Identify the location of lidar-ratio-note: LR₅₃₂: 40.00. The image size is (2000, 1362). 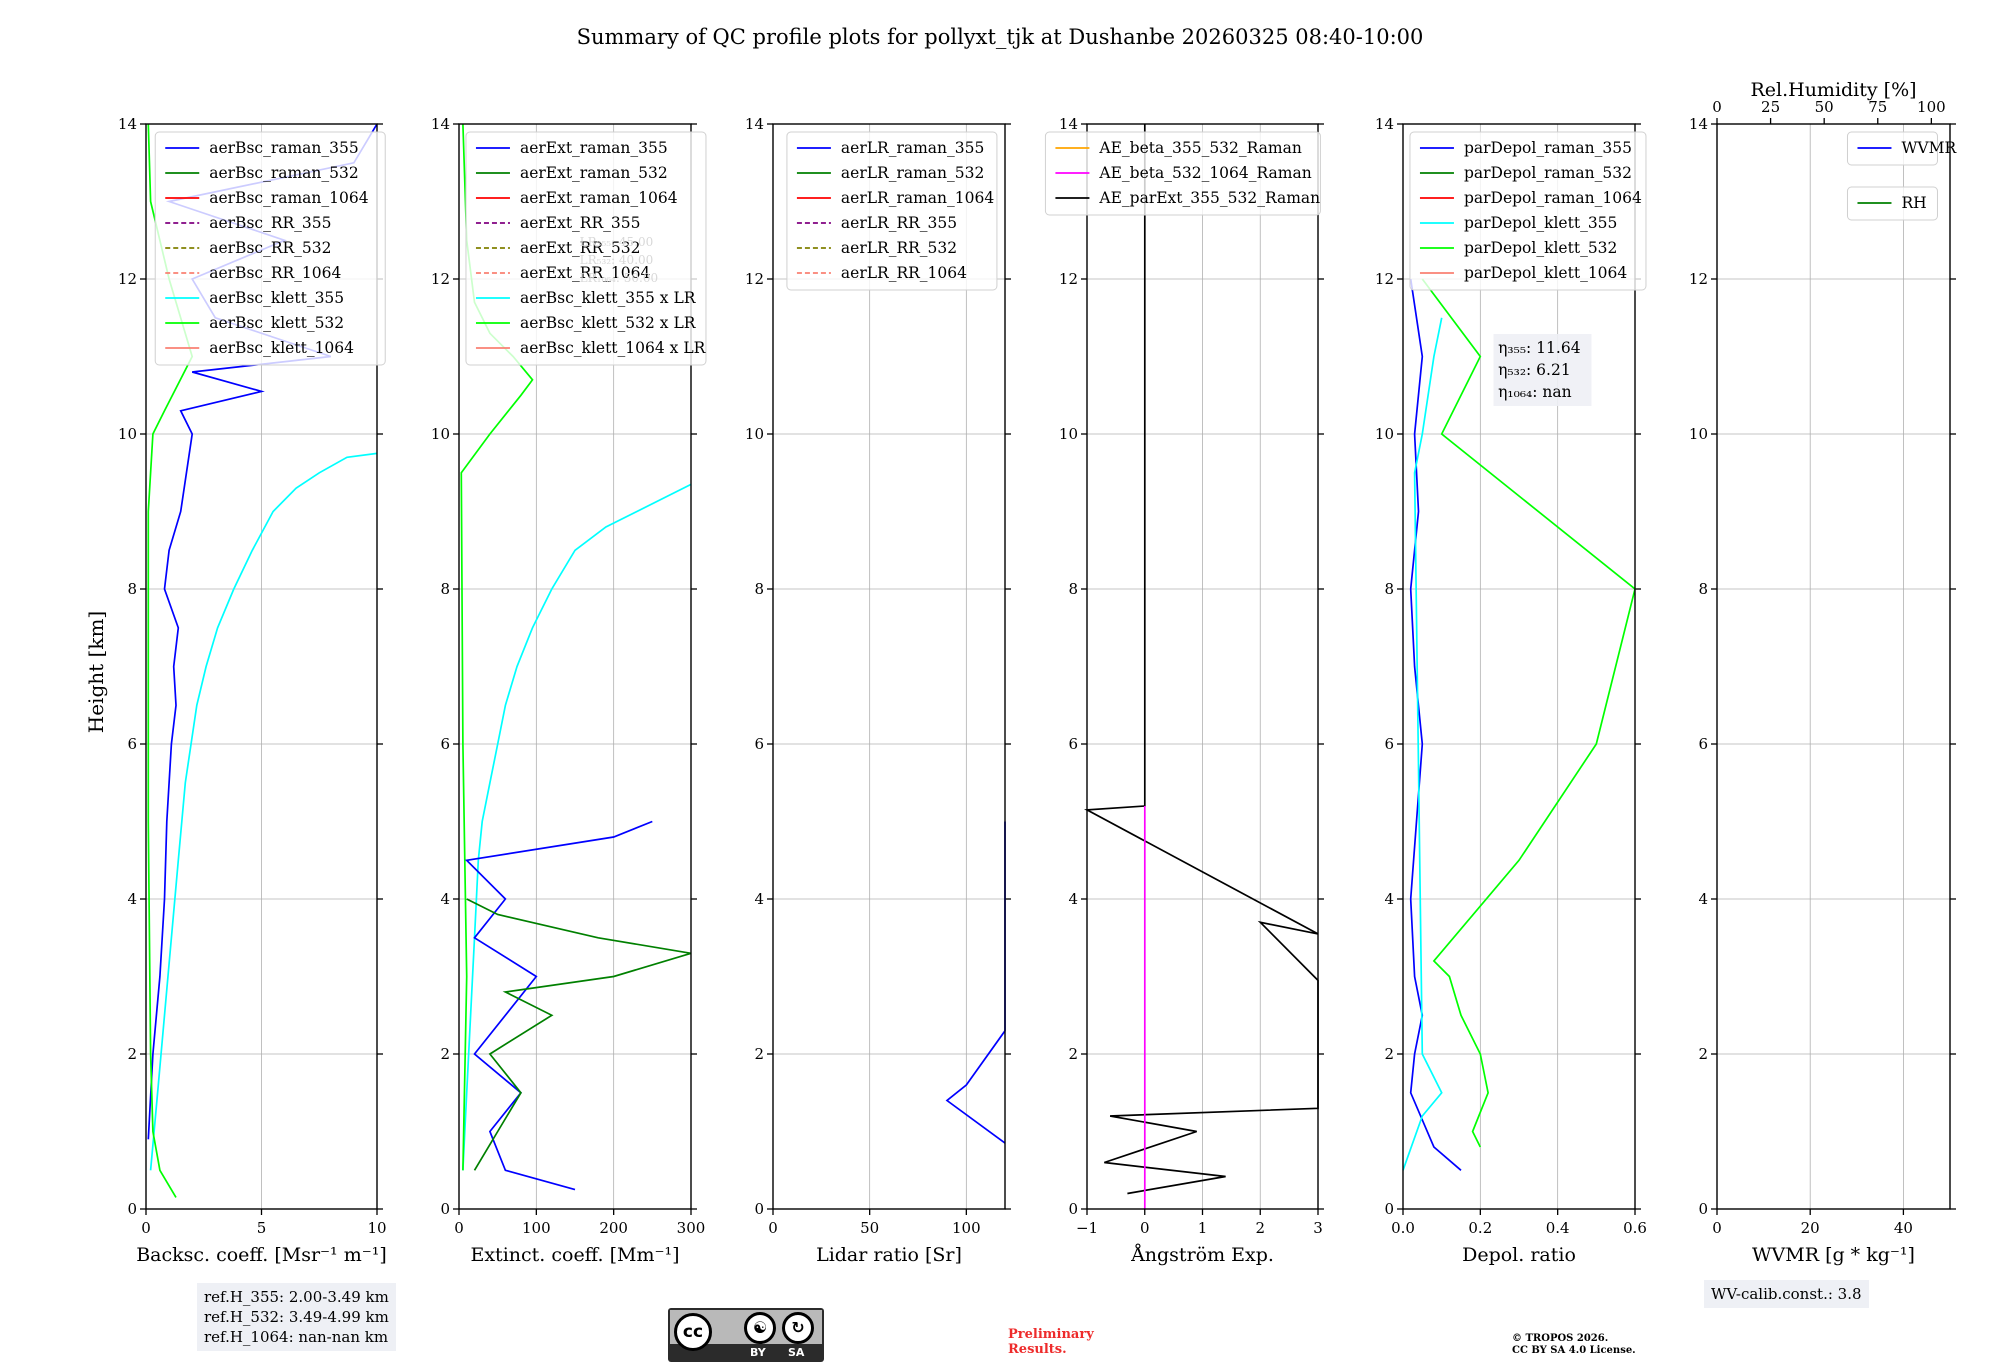
(617, 260).